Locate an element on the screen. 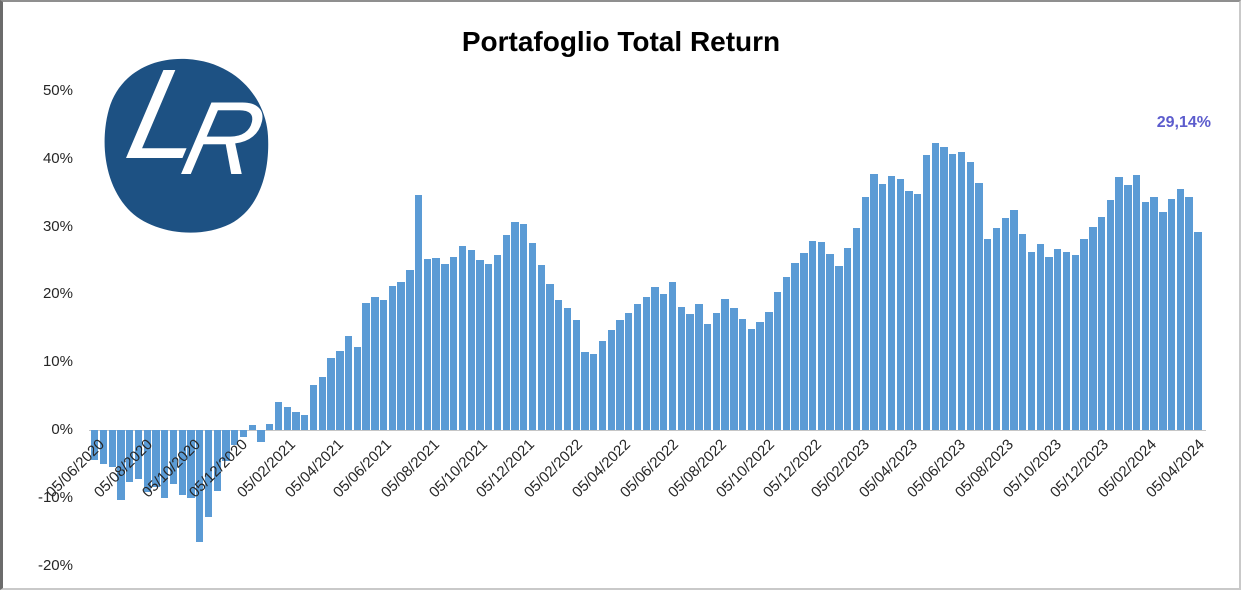 The height and width of the screenshot is (590, 1241). zero-axis-line is located at coordinates (647, 430).